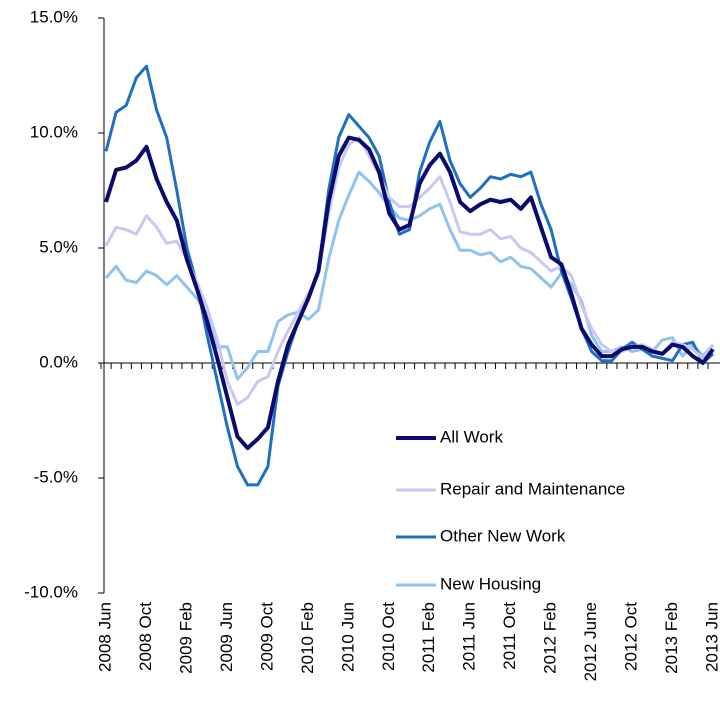 Image resolution: width=720 pixels, height=719 pixels. I want to click on legend-label: All Work, so click(471, 436).